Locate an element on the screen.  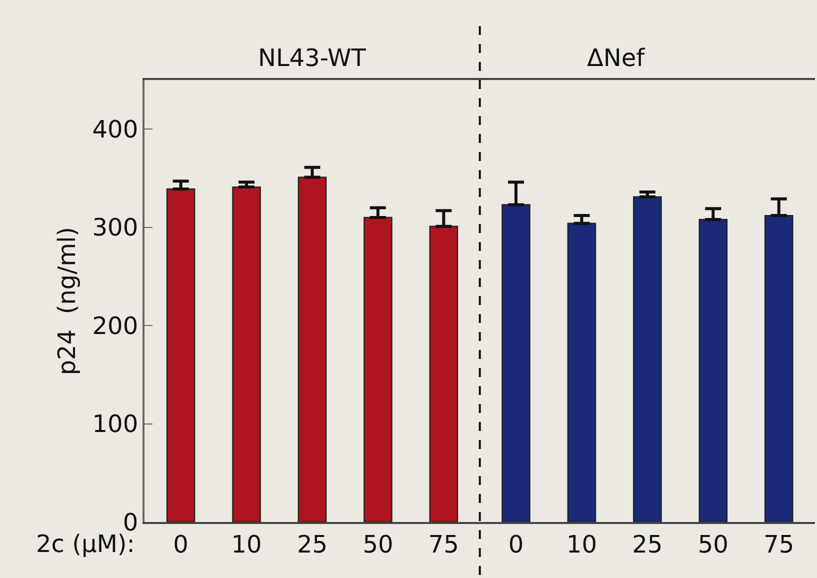
chart-title: ΔNef is located at coordinates (616, 58).